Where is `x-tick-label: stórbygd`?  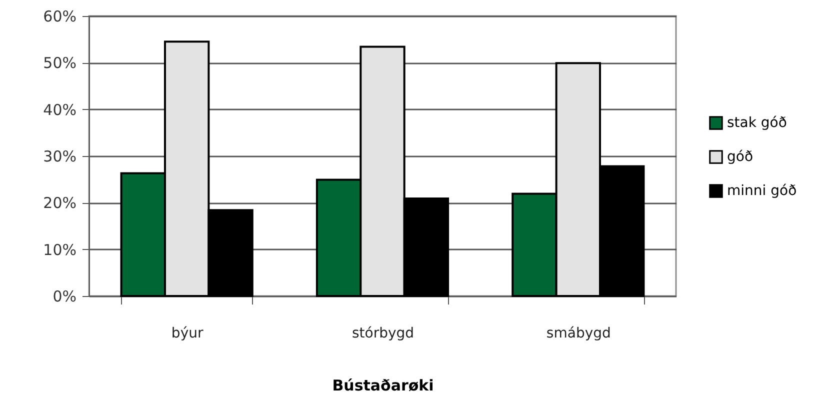
x-tick-label: stórbygd is located at coordinates (383, 334).